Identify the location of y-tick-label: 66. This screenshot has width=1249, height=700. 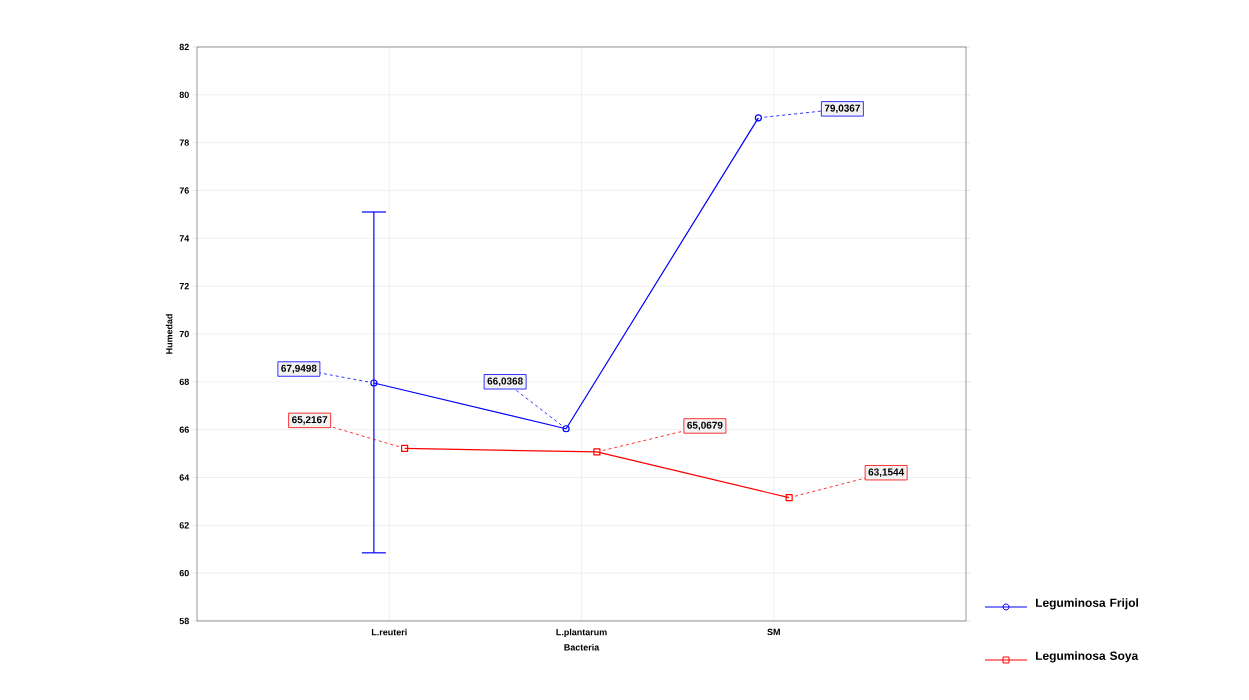
(184, 429).